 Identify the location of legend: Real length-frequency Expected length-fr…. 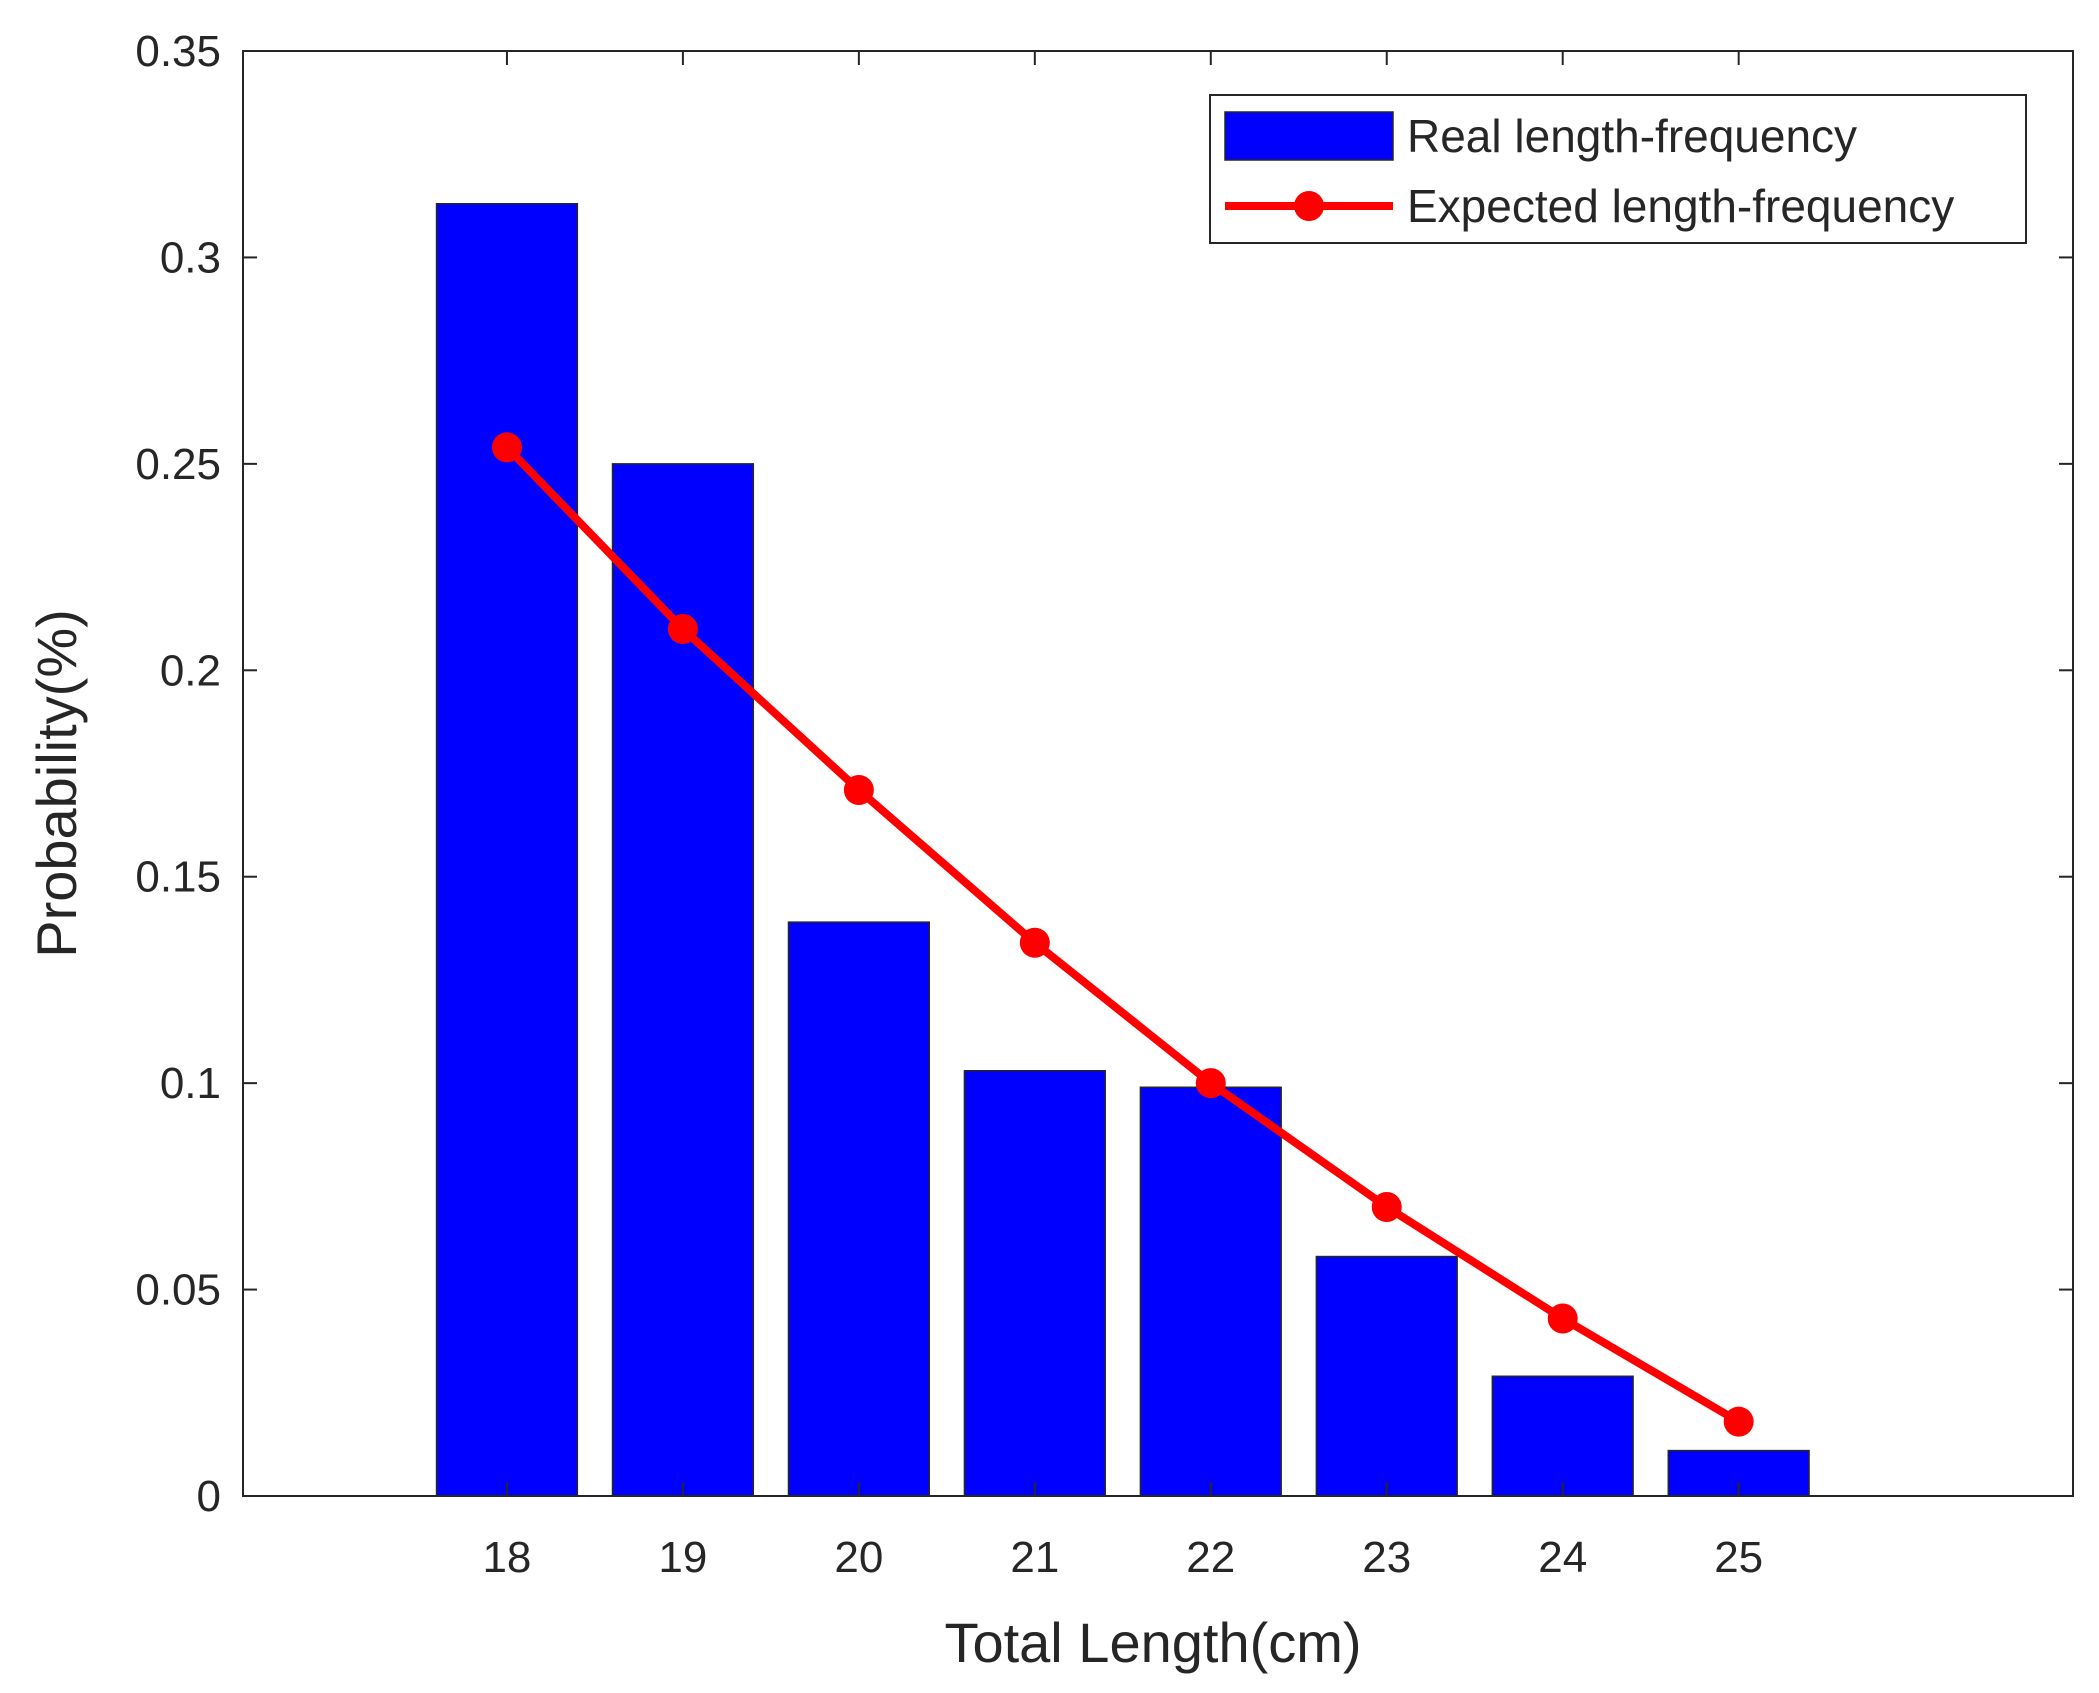
(1618, 169).